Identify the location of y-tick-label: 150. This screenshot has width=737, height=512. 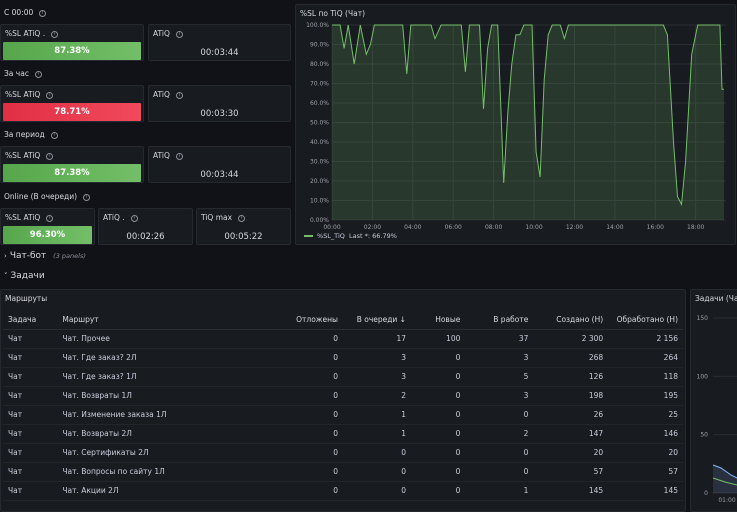
(703, 318).